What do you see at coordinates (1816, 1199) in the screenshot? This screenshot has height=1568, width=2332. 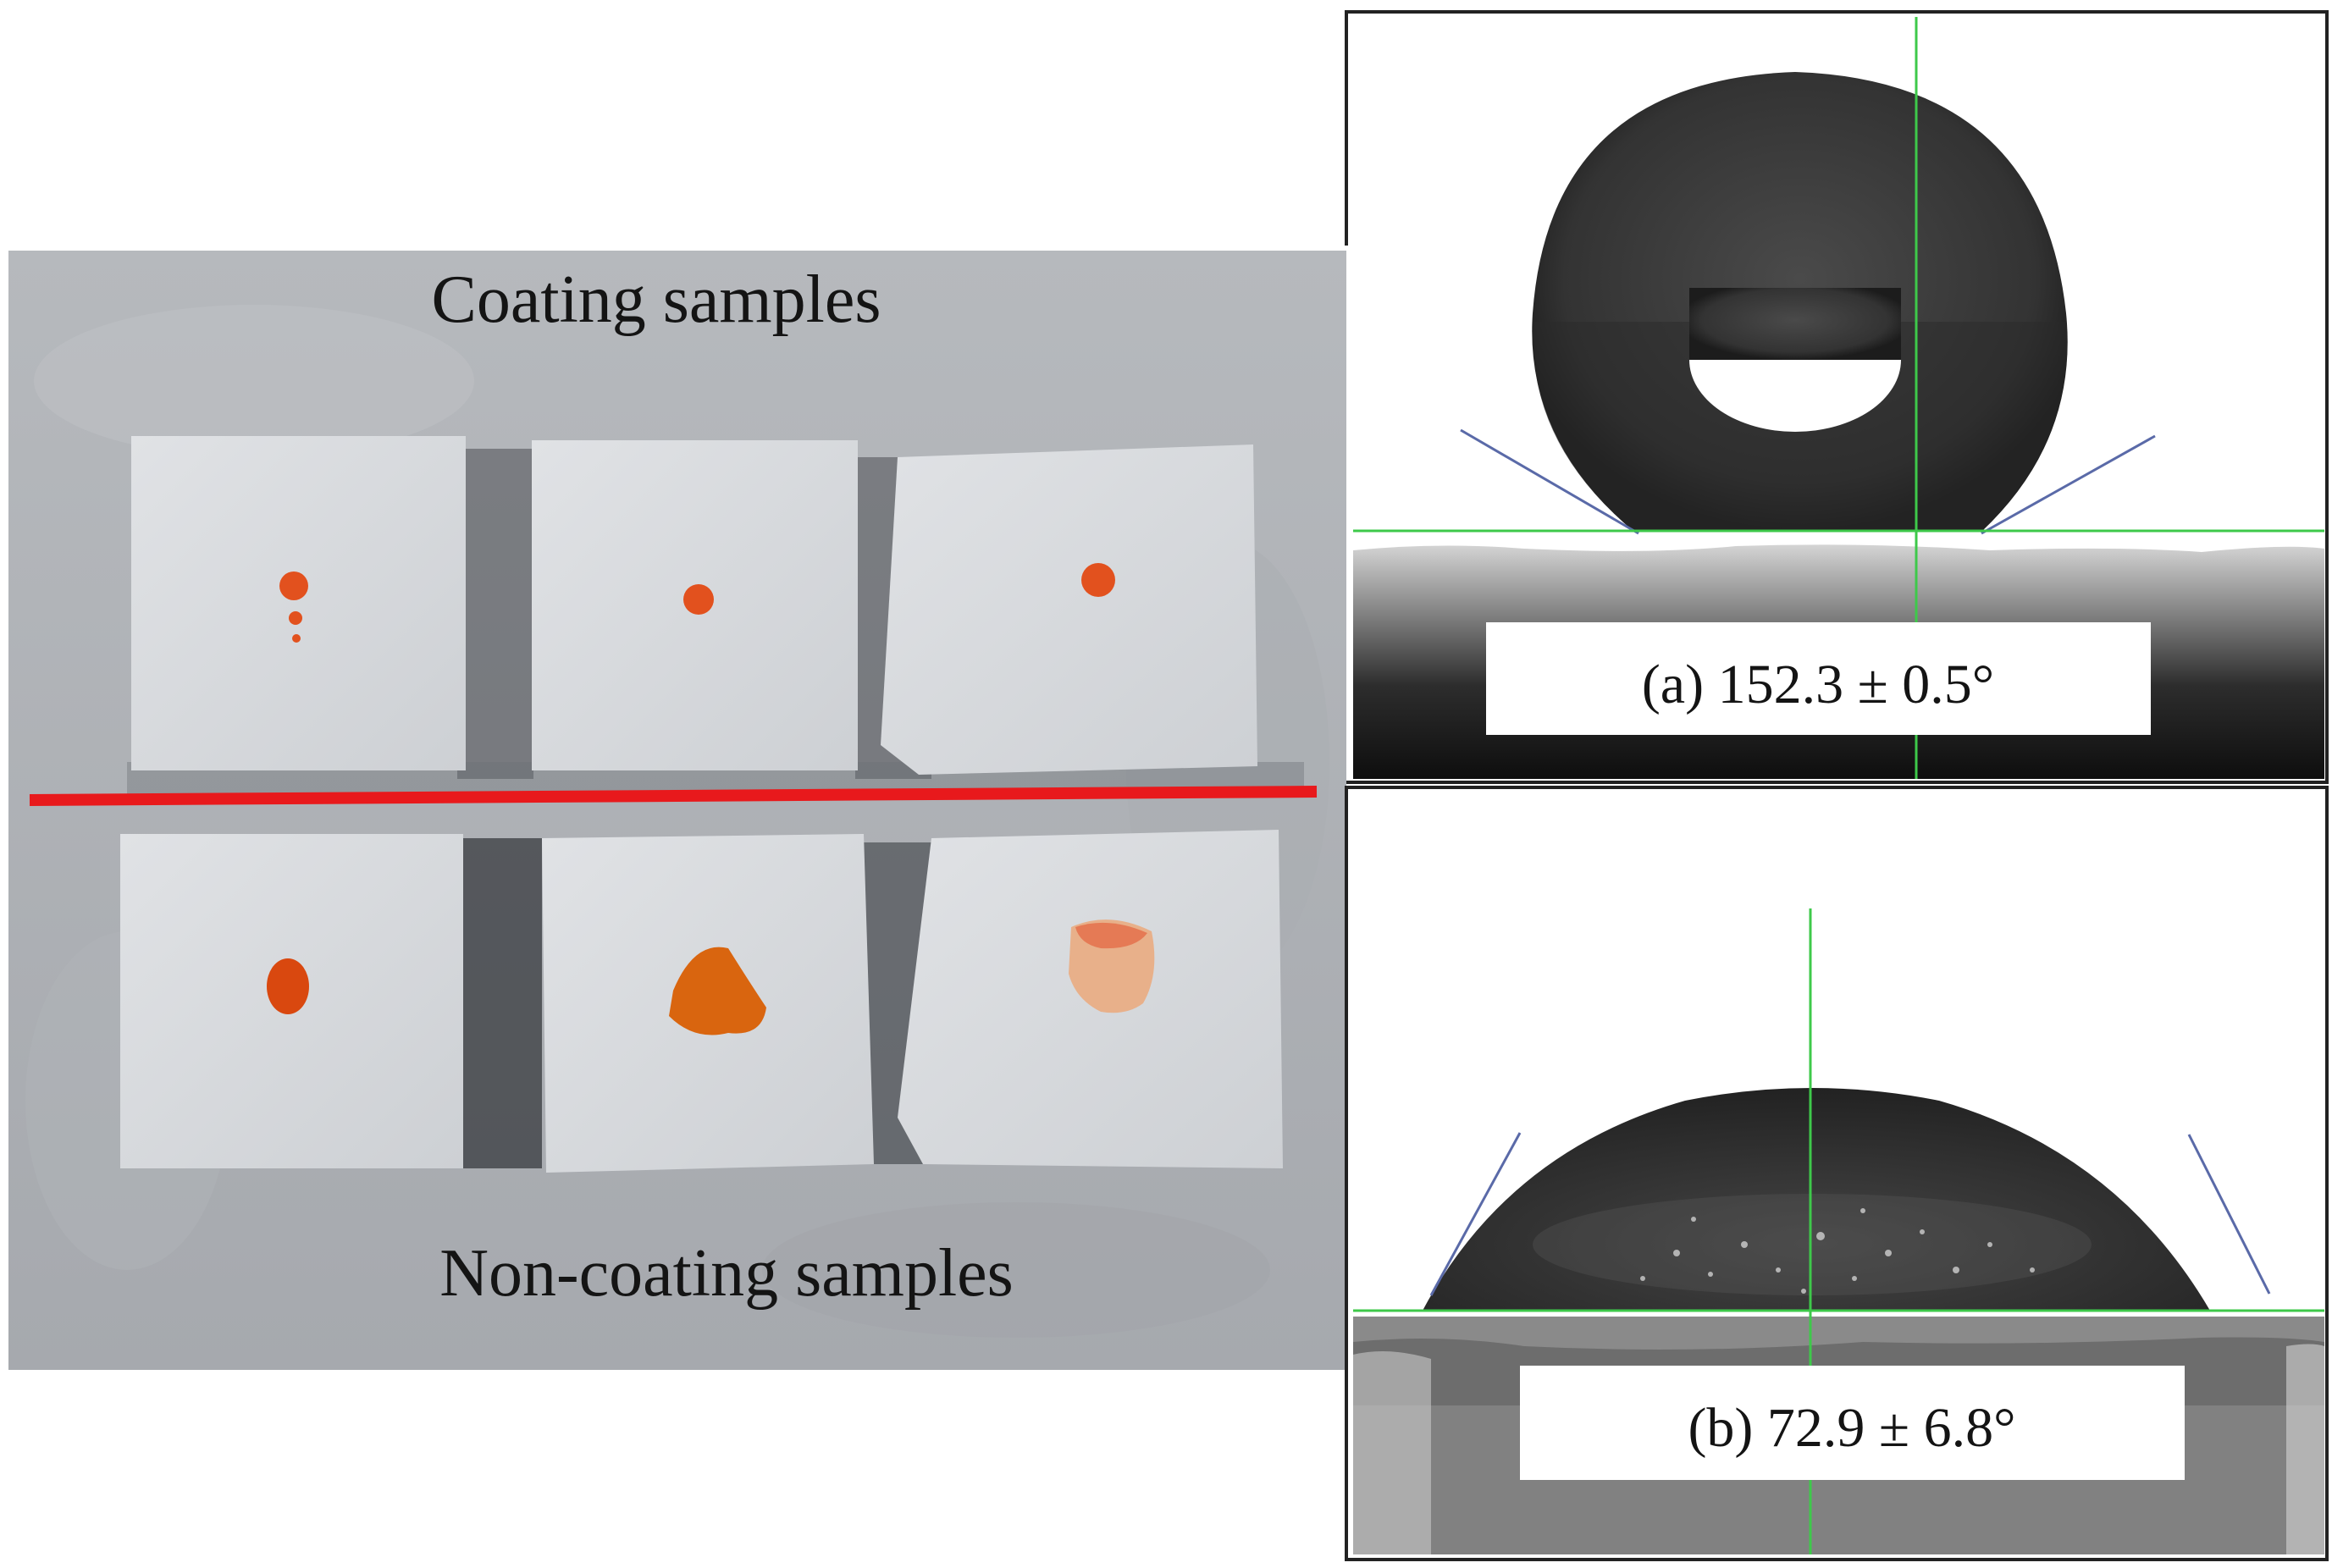 I see `droplet-b` at bounding box center [1816, 1199].